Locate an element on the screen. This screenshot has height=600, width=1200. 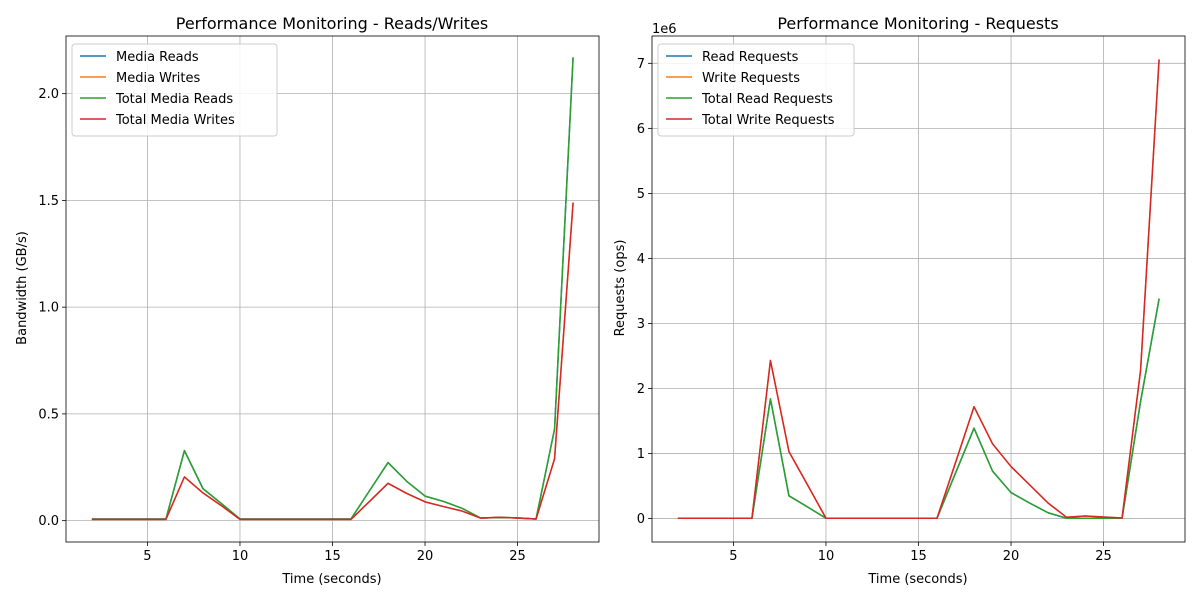
left-y-axis-label: Bandwidth (GB/s) is located at coordinates (22, 288).